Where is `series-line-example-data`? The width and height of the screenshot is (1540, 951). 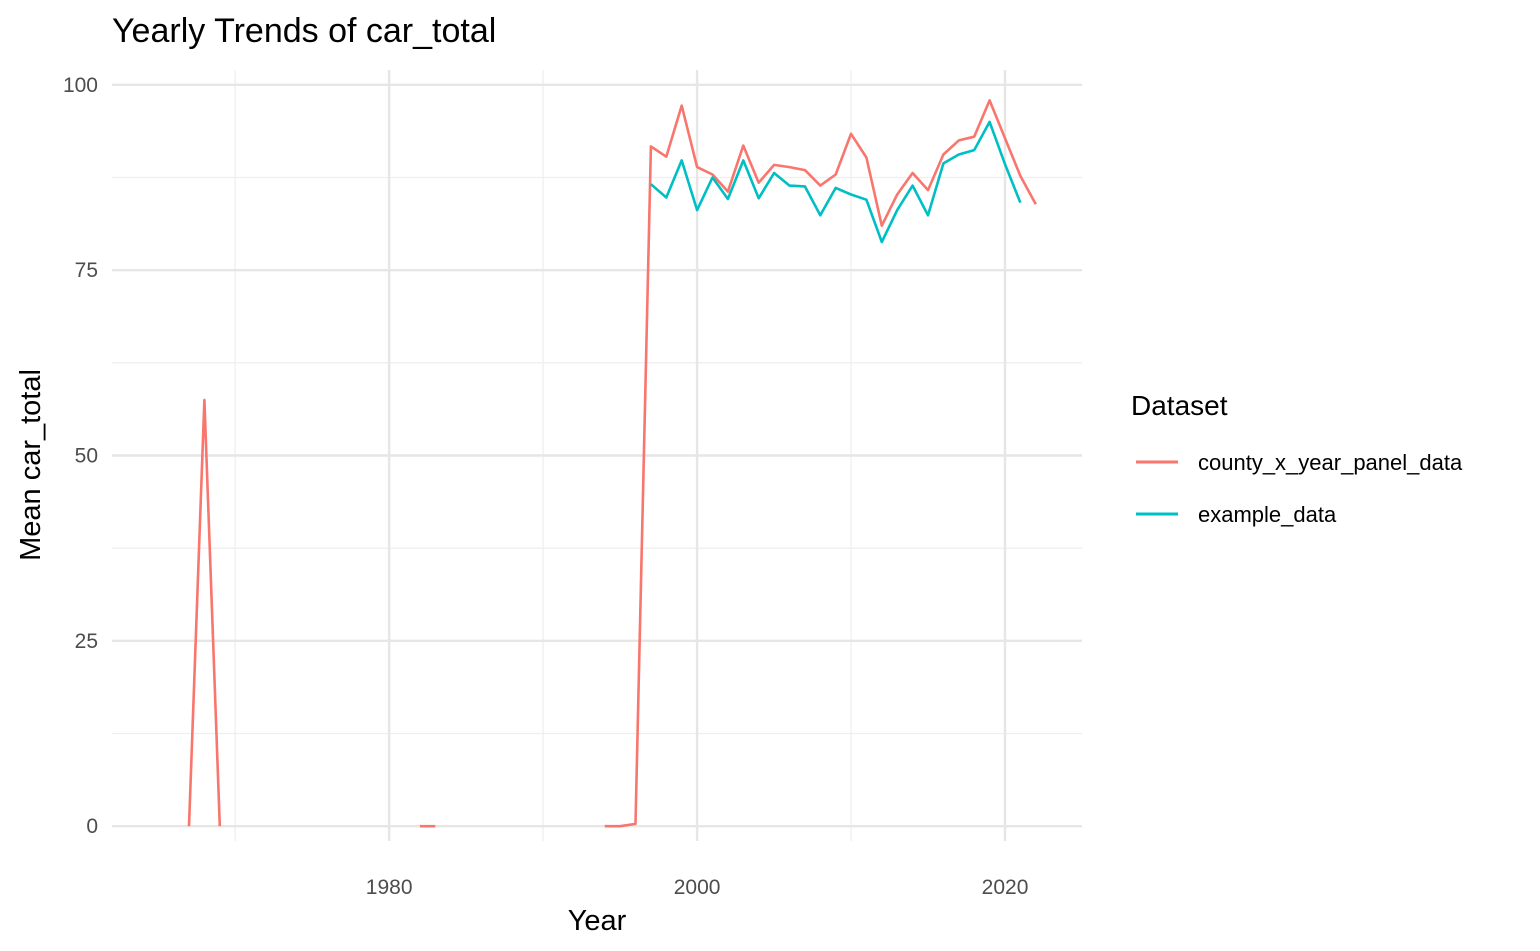
series-line-example-data is located at coordinates (836, 182).